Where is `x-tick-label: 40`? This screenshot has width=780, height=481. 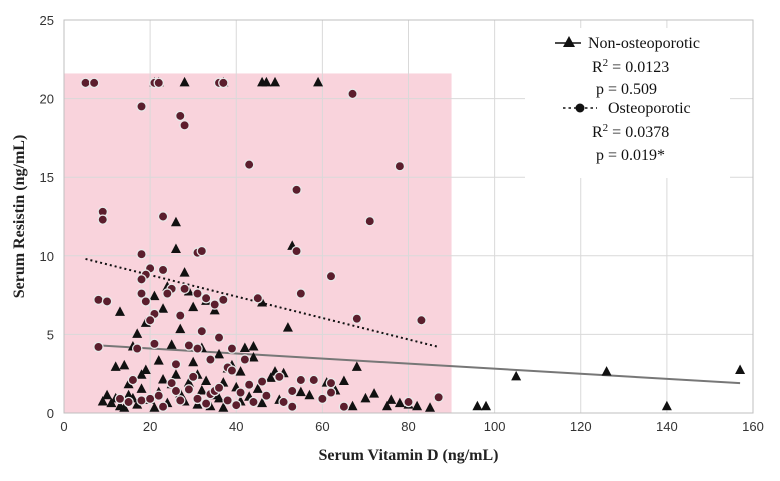 x-tick-label: 40 is located at coordinates (236, 426).